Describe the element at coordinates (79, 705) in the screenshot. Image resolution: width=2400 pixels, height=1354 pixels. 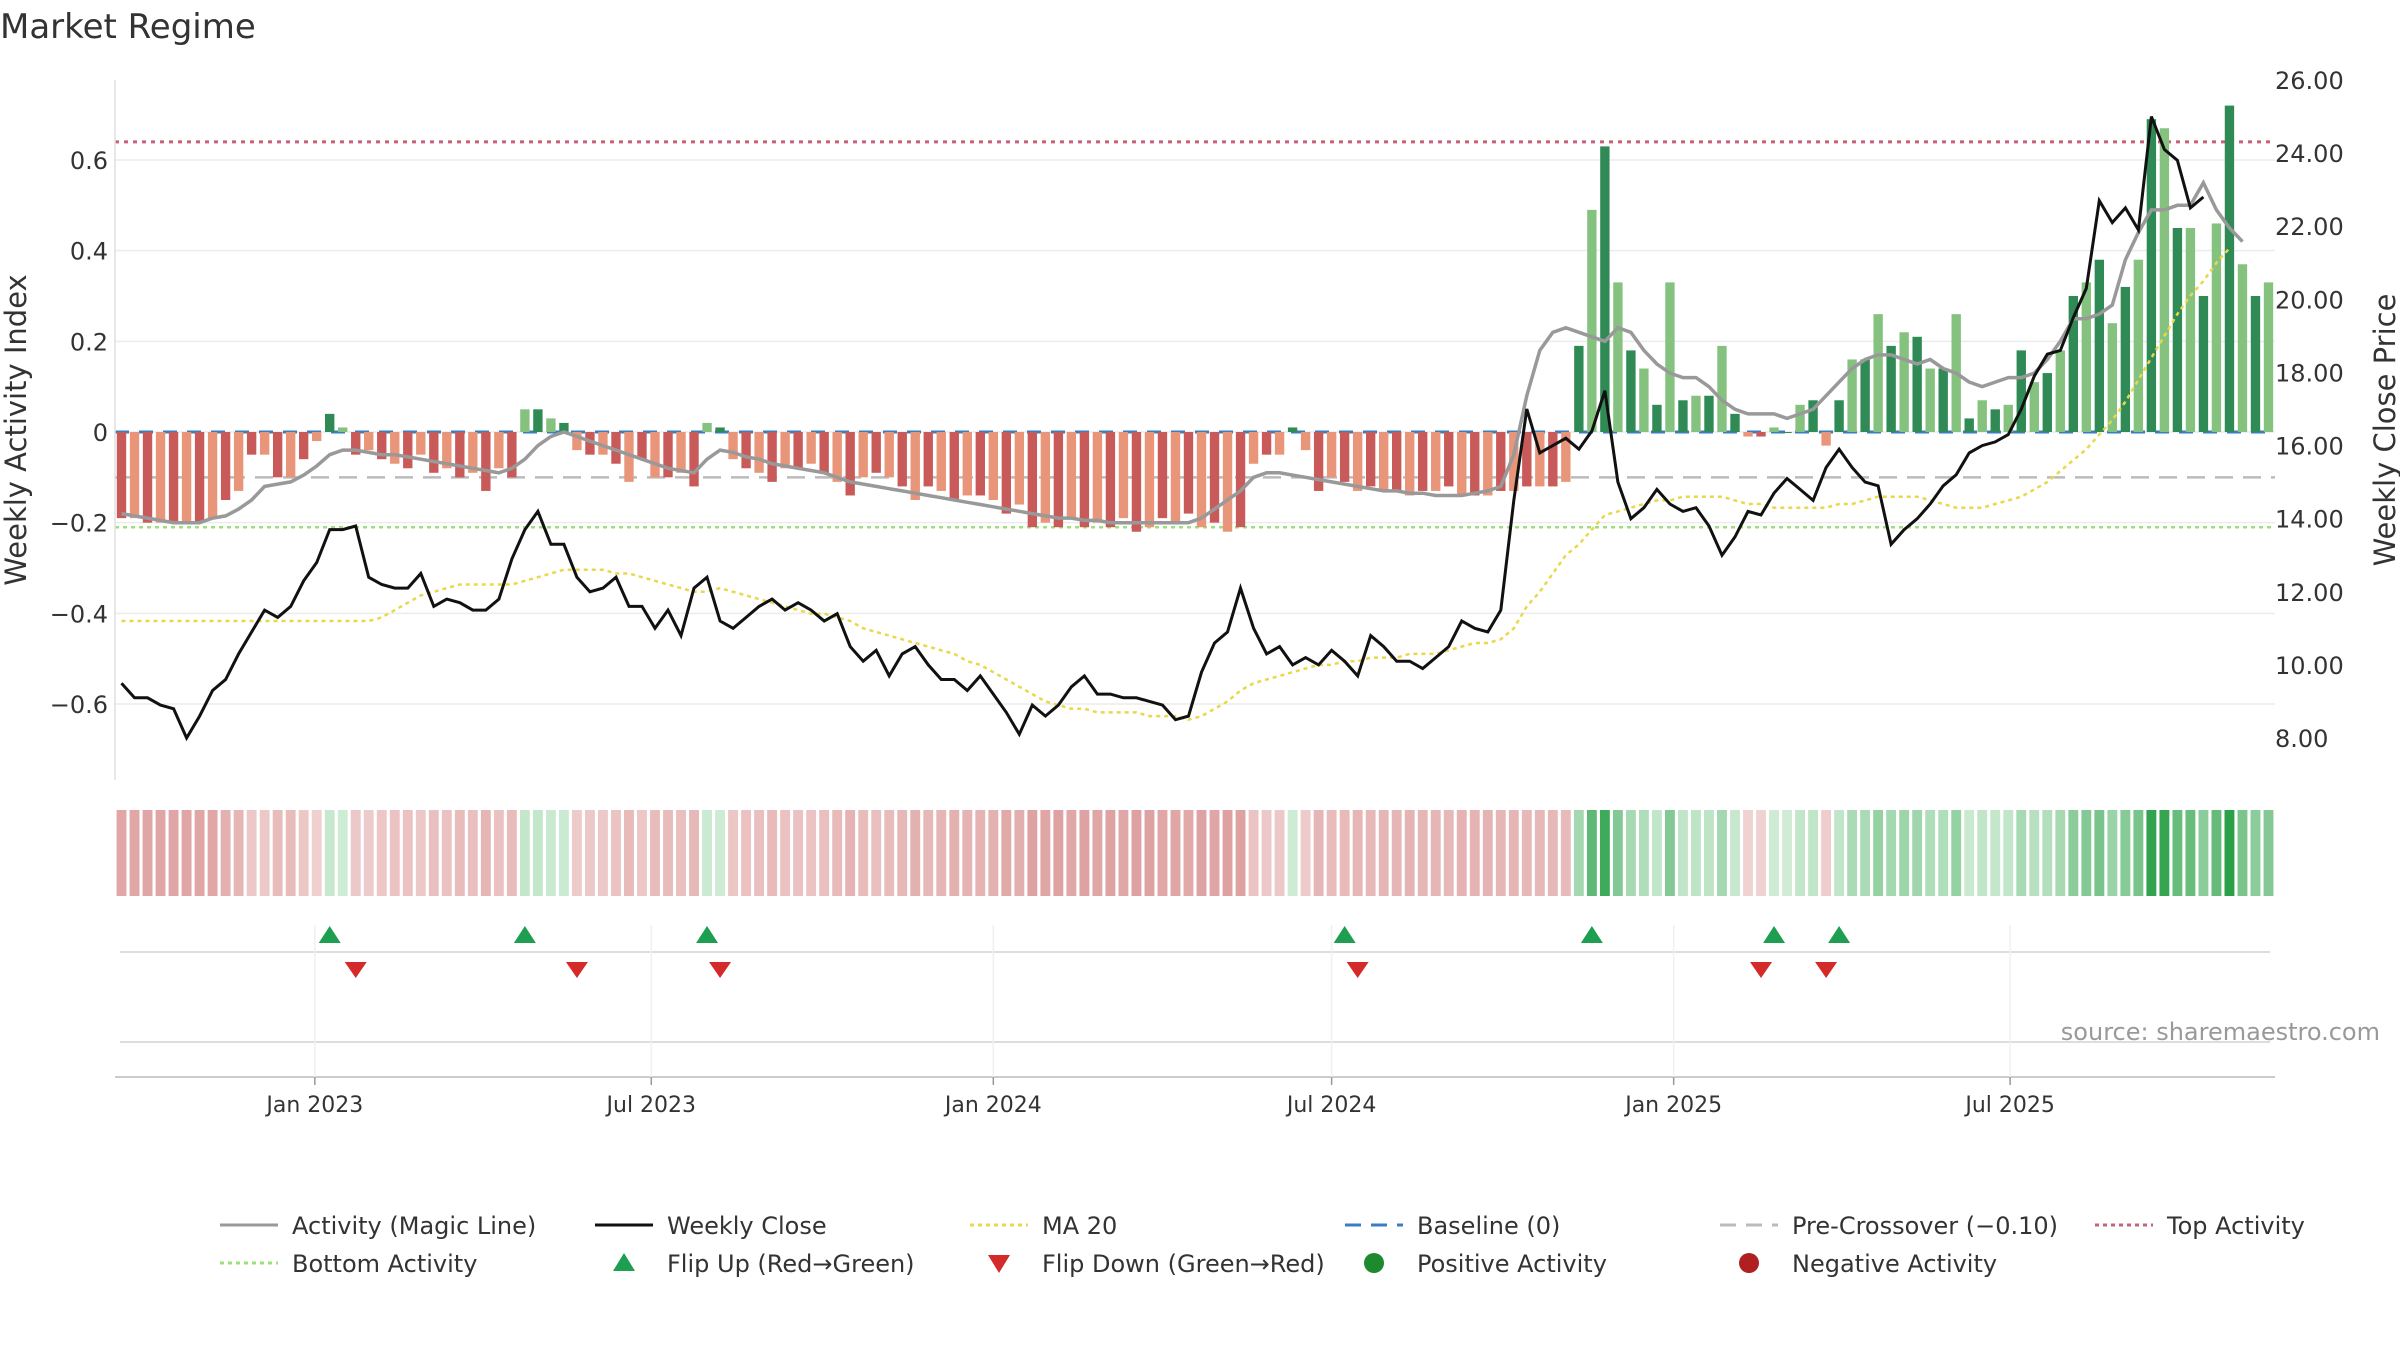
I see `left-tick-label-0: −0.6` at that location.